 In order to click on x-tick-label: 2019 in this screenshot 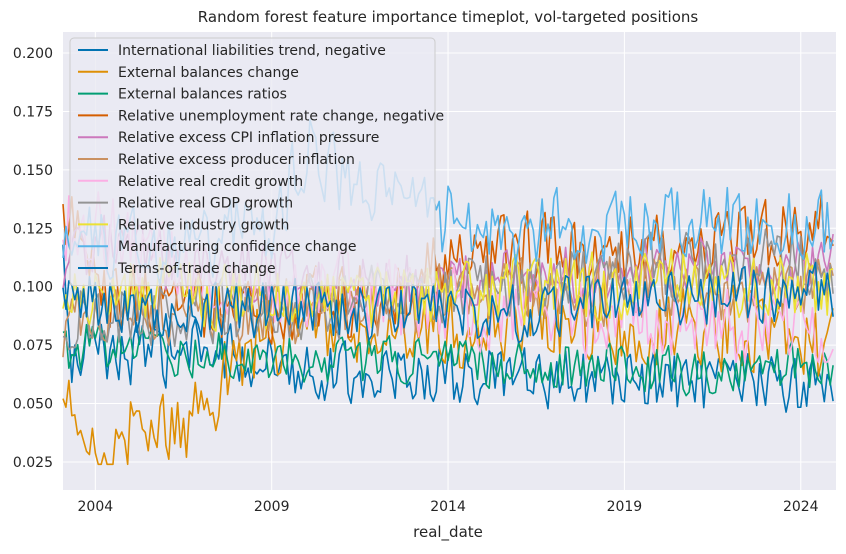, I will do `click(625, 507)`.